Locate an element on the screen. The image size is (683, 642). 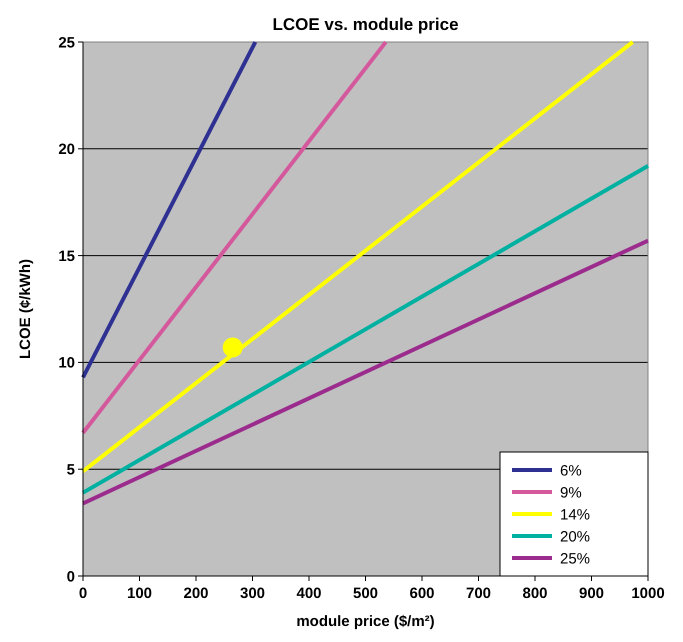
y-axis-title: LCOE (¢/kWh) is located at coordinates (25, 309).